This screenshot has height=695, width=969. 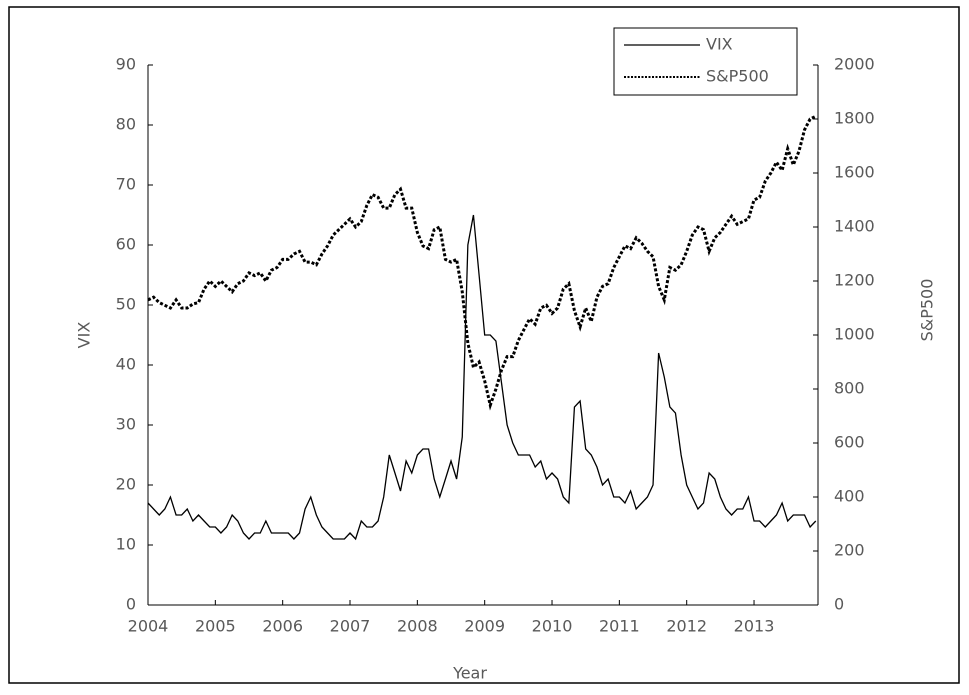 What do you see at coordinates (737, 76) in the screenshot?
I see `legend-label: S&P500` at bounding box center [737, 76].